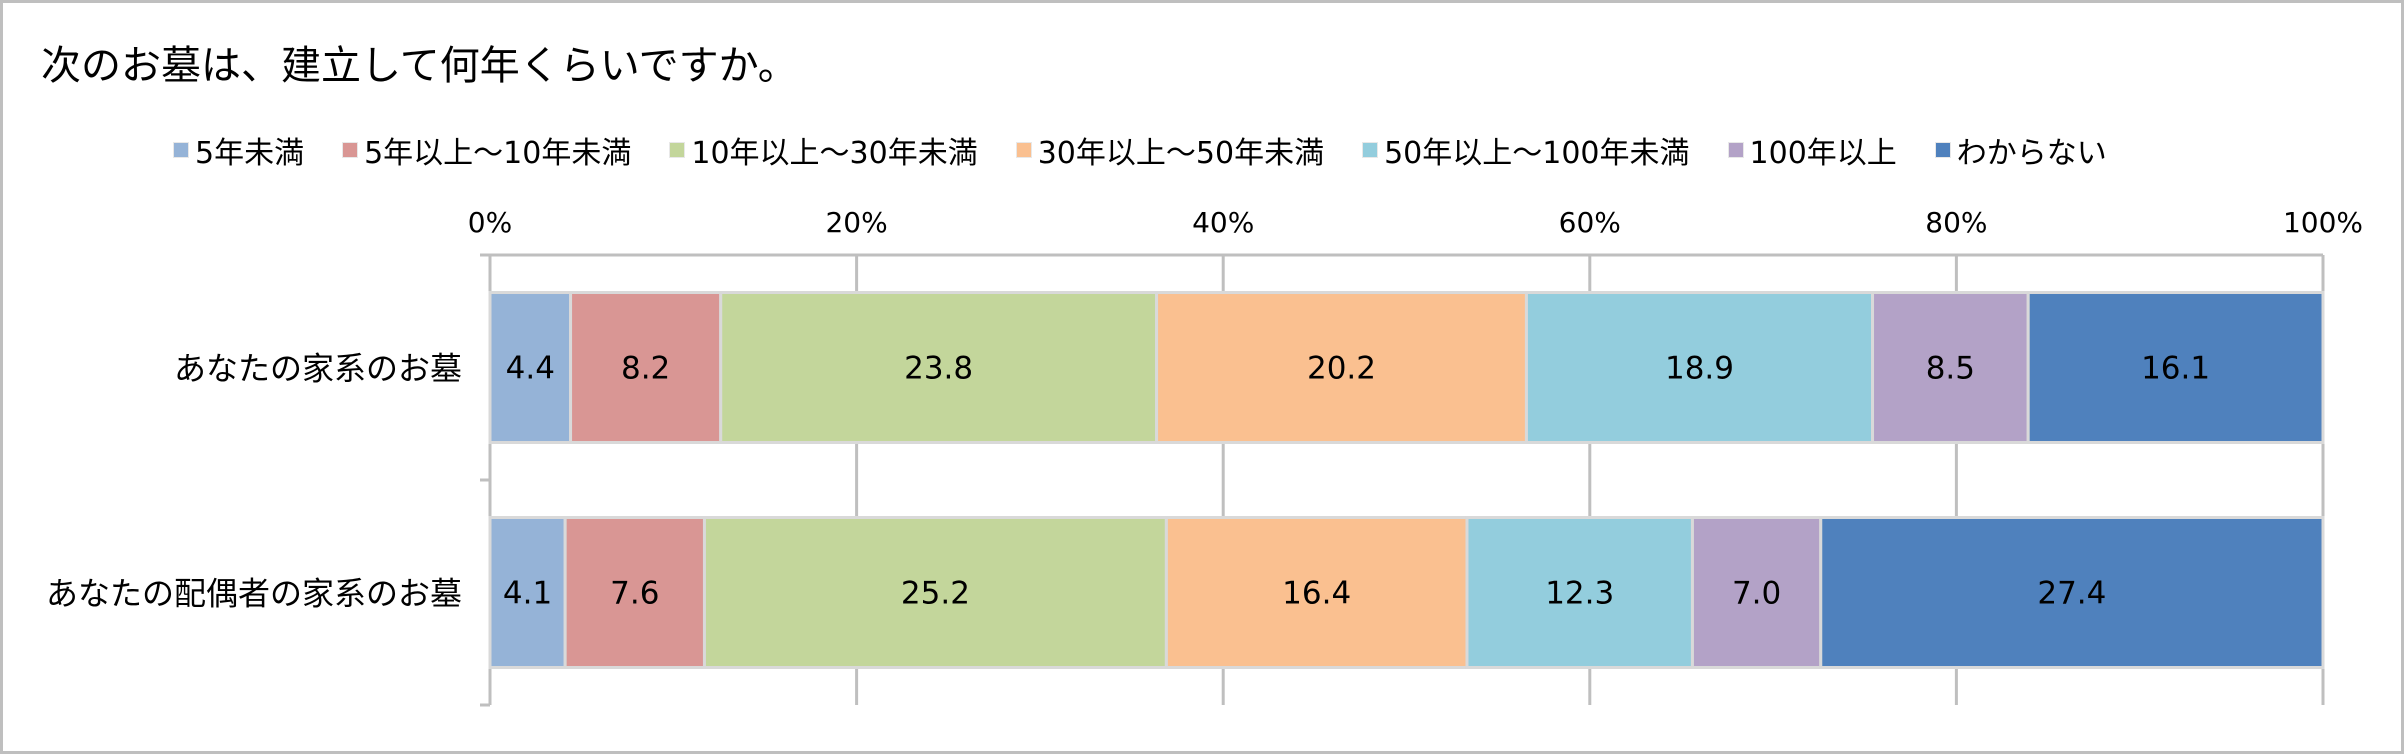 Image resolution: width=2404 pixels, height=754 pixels. Describe the element at coordinates (1590, 222) in the screenshot. I see `x-tick-label: 60%` at that location.